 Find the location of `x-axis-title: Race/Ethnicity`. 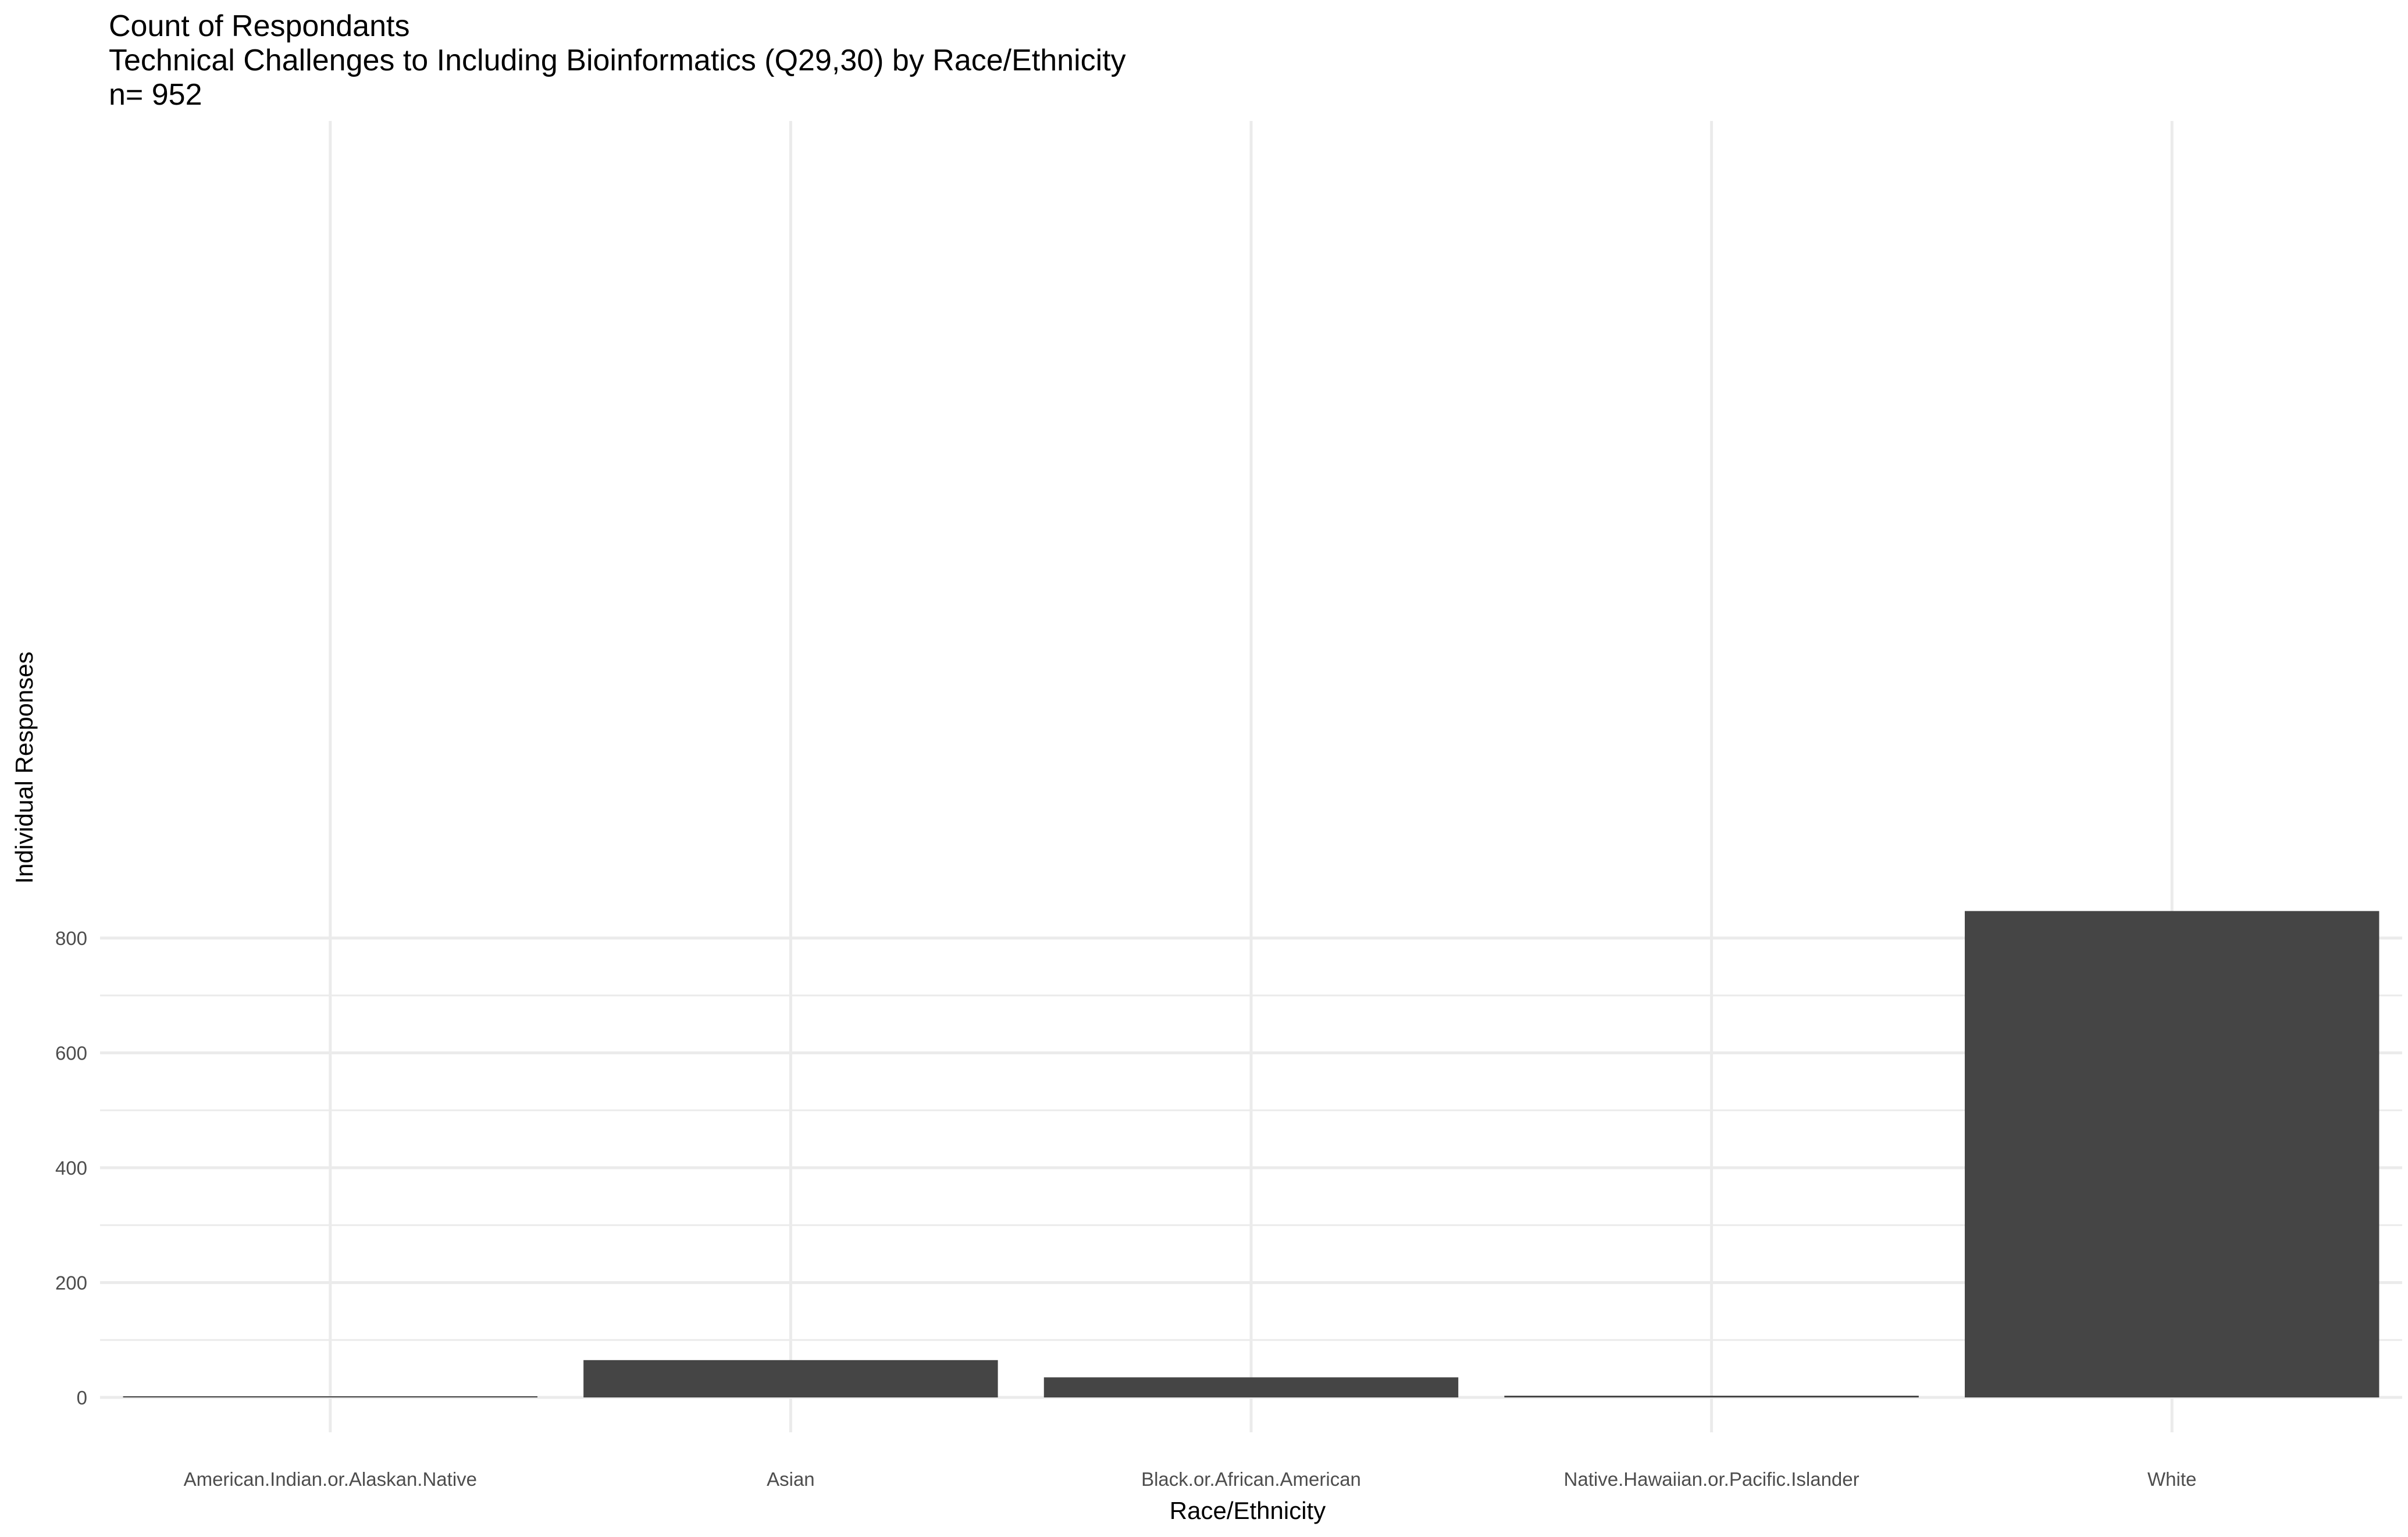

x-axis-title: Race/Ethnicity is located at coordinates (1248, 1510).